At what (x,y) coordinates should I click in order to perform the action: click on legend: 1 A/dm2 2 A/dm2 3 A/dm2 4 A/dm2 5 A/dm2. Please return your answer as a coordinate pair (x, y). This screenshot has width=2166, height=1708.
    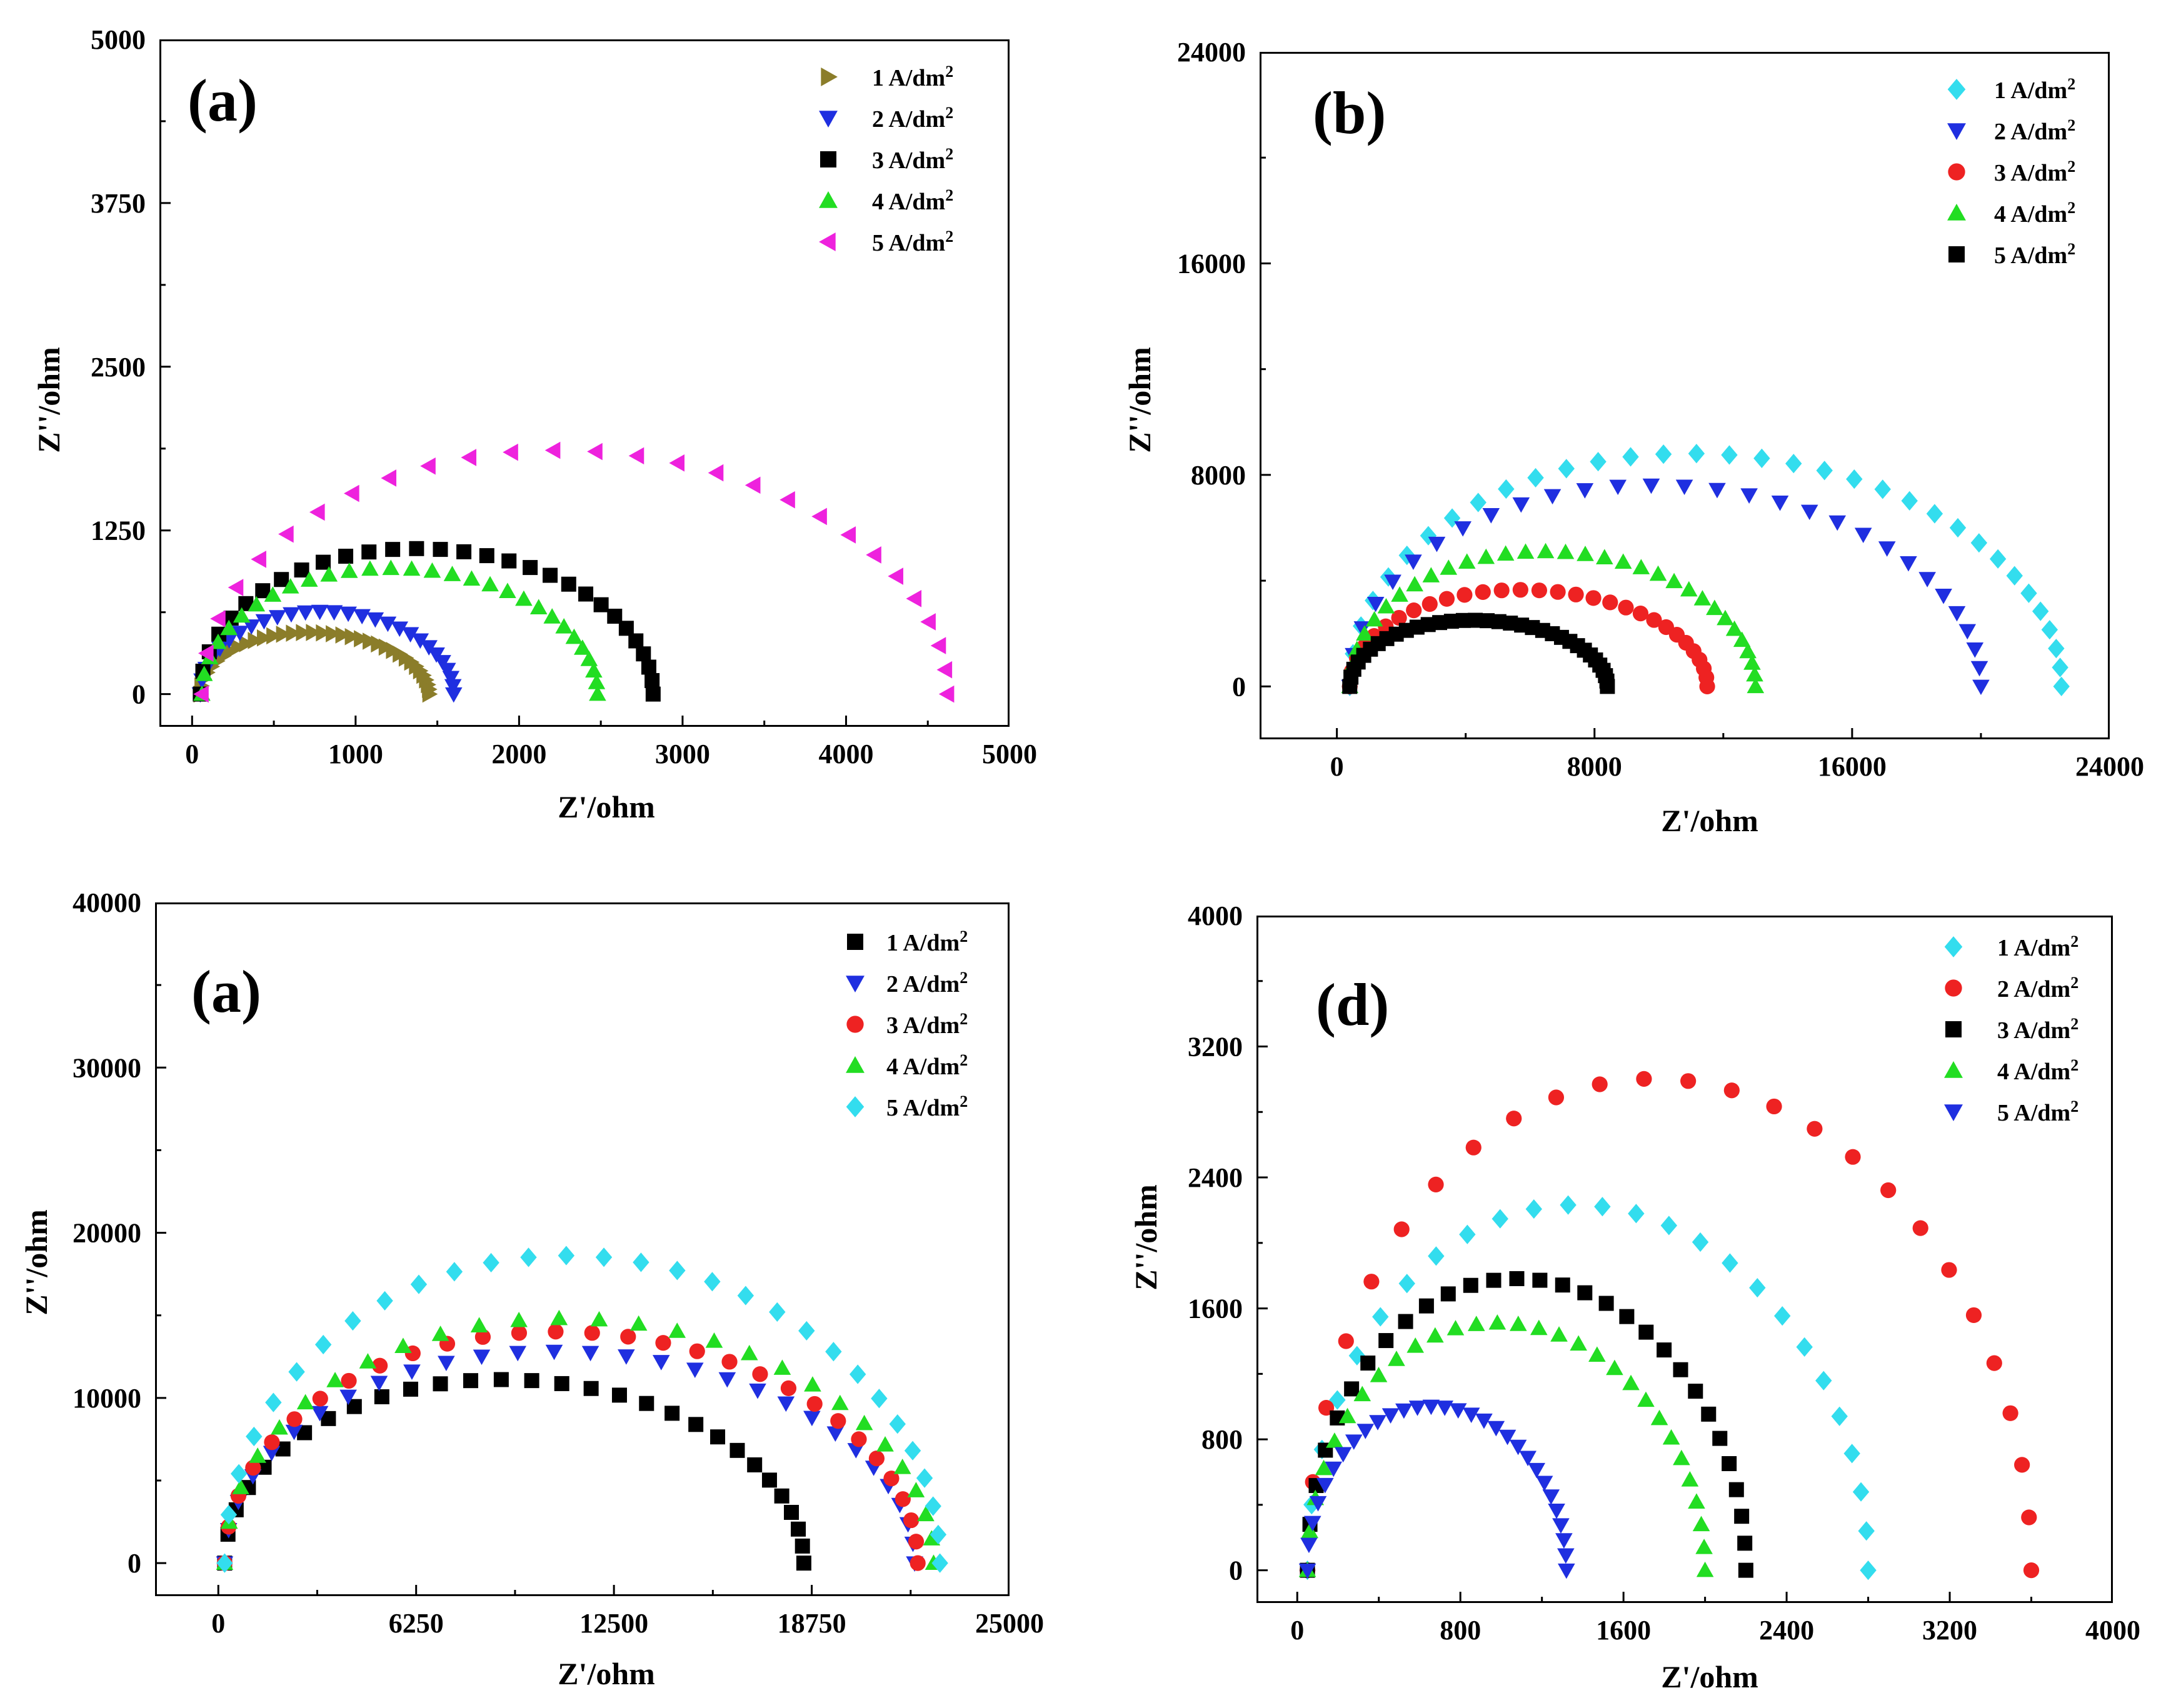
    Looking at the image, I should click on (907, 1024).